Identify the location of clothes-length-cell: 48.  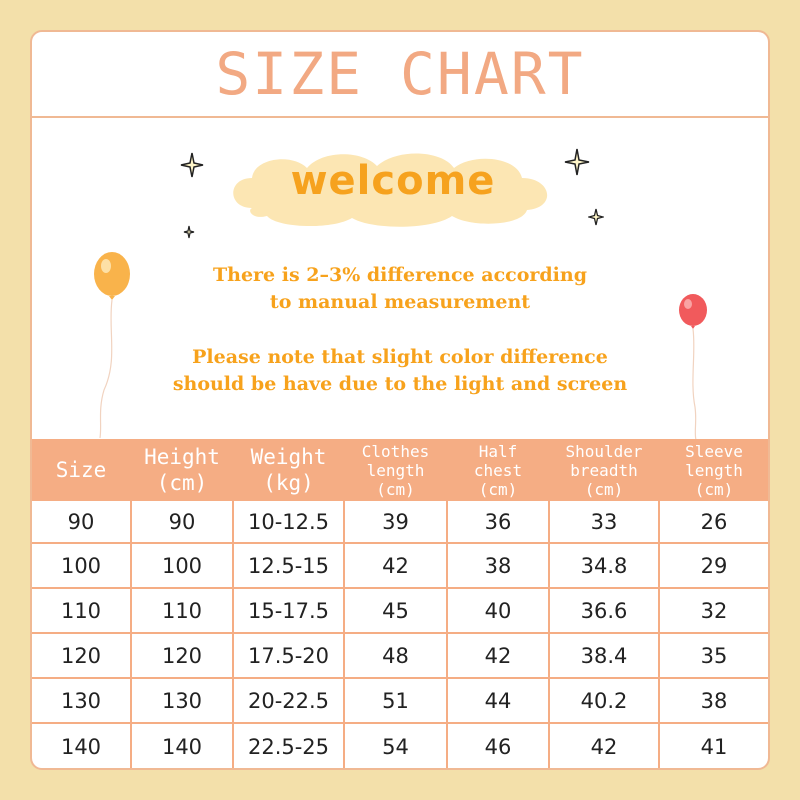
(395, 655).